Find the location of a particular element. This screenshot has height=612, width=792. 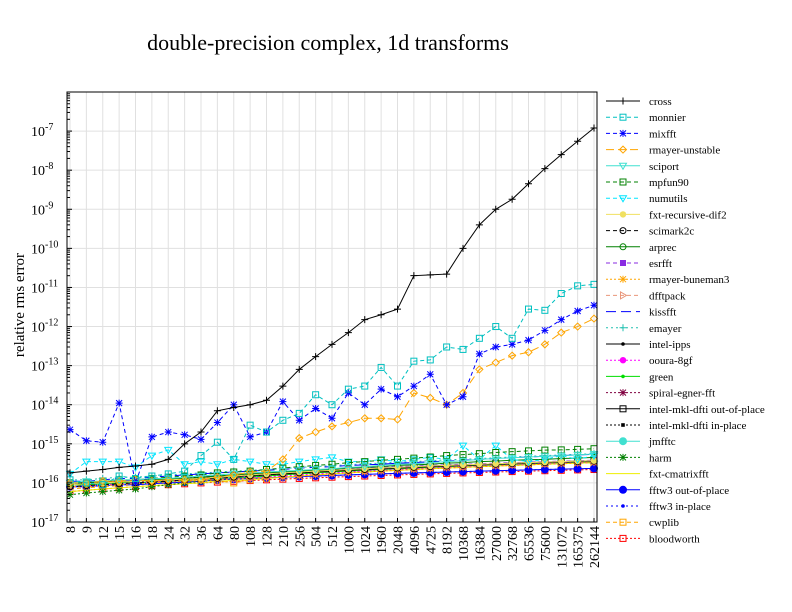

legend-label: green is located at coordinates (661, 377).